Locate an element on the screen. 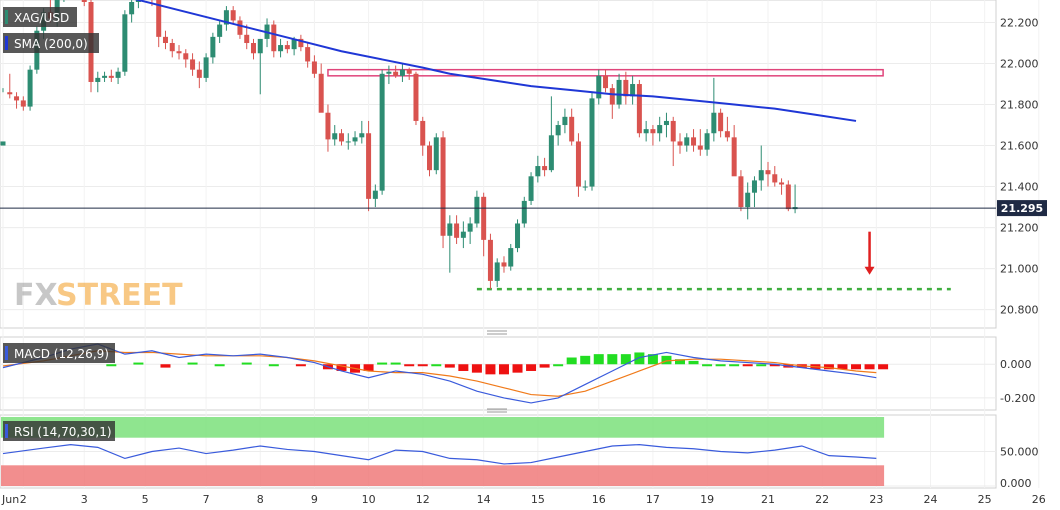 The image size is (1060, 510). date-tick-label: 5 is located at coordinates (145, 499).